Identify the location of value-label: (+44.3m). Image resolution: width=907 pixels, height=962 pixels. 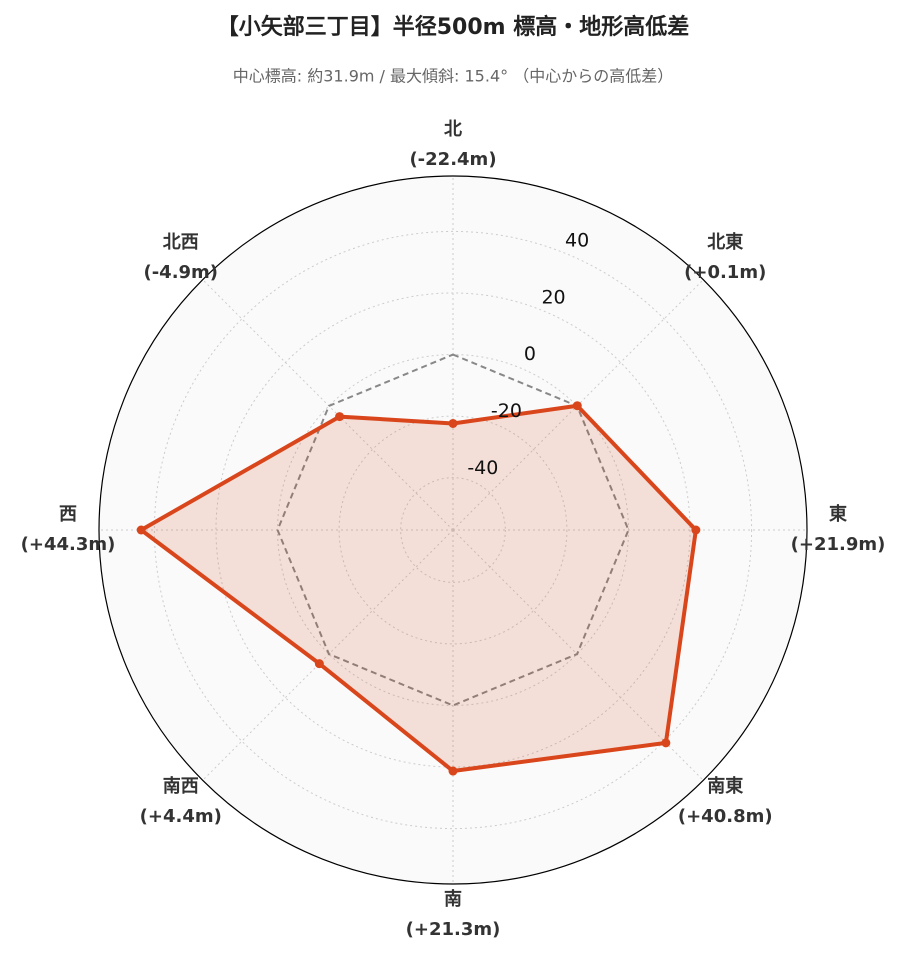
(68, 544).